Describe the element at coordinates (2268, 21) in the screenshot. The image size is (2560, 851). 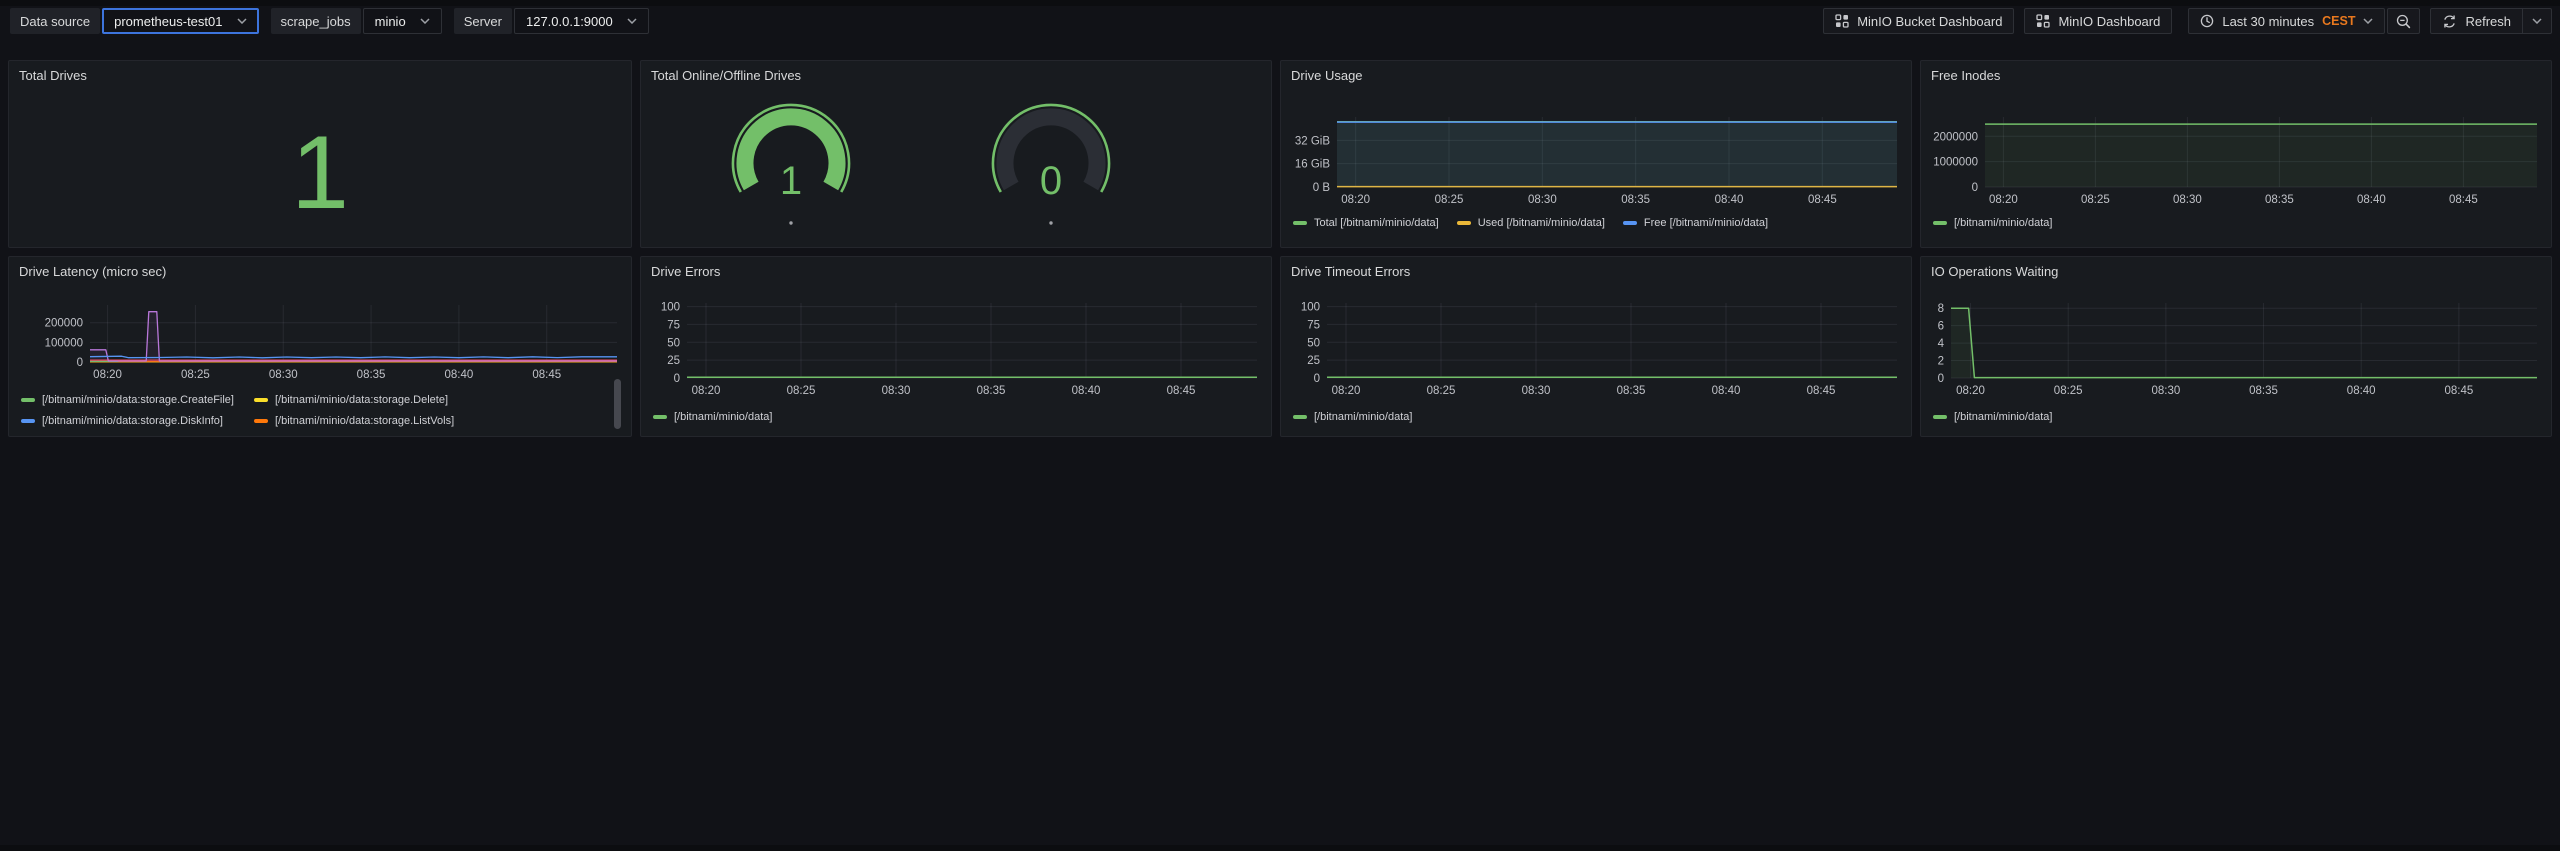
I see `time-range-label: Last 30 minutes` at that location.